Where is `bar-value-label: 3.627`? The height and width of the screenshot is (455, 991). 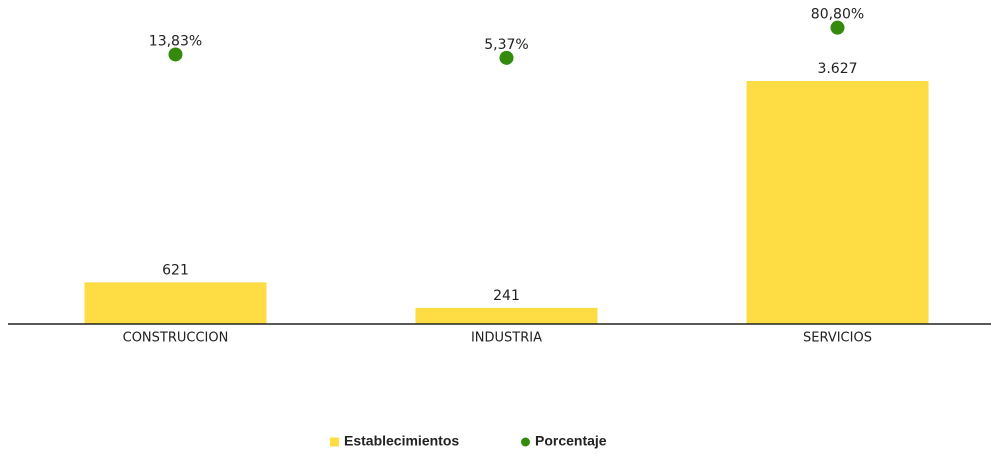 bar-value-label: 3.627 is located at coordinates (837, 69).